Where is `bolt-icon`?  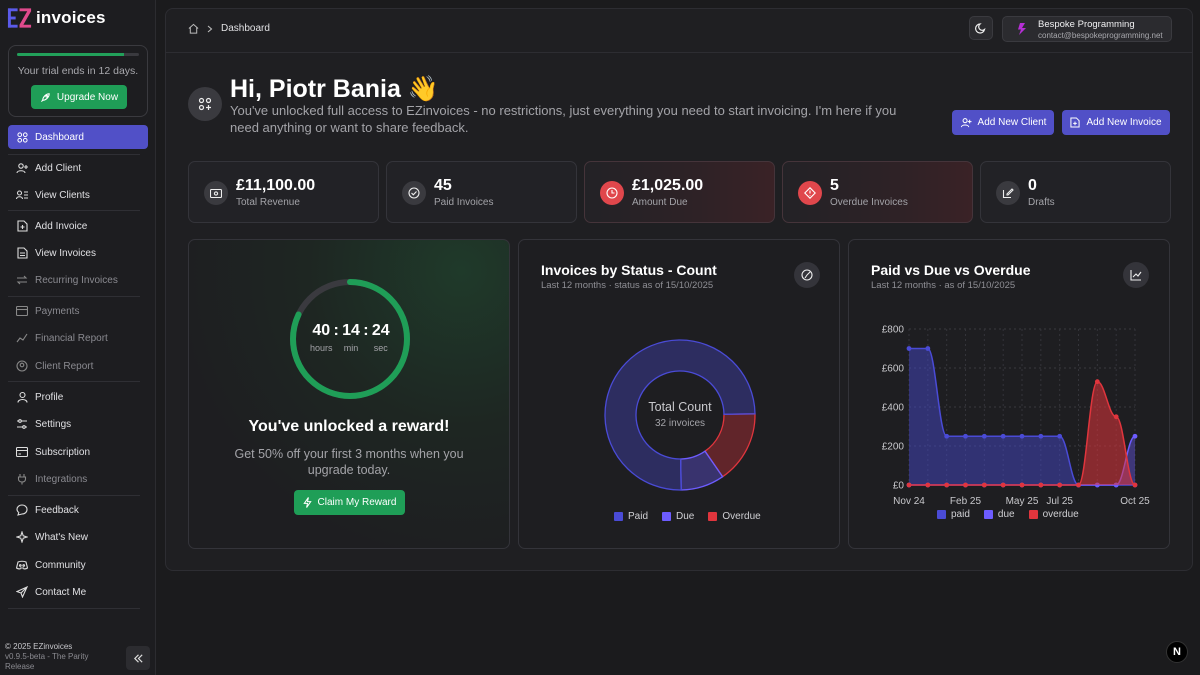
bolt-icon is located at coordinates (307, 502).